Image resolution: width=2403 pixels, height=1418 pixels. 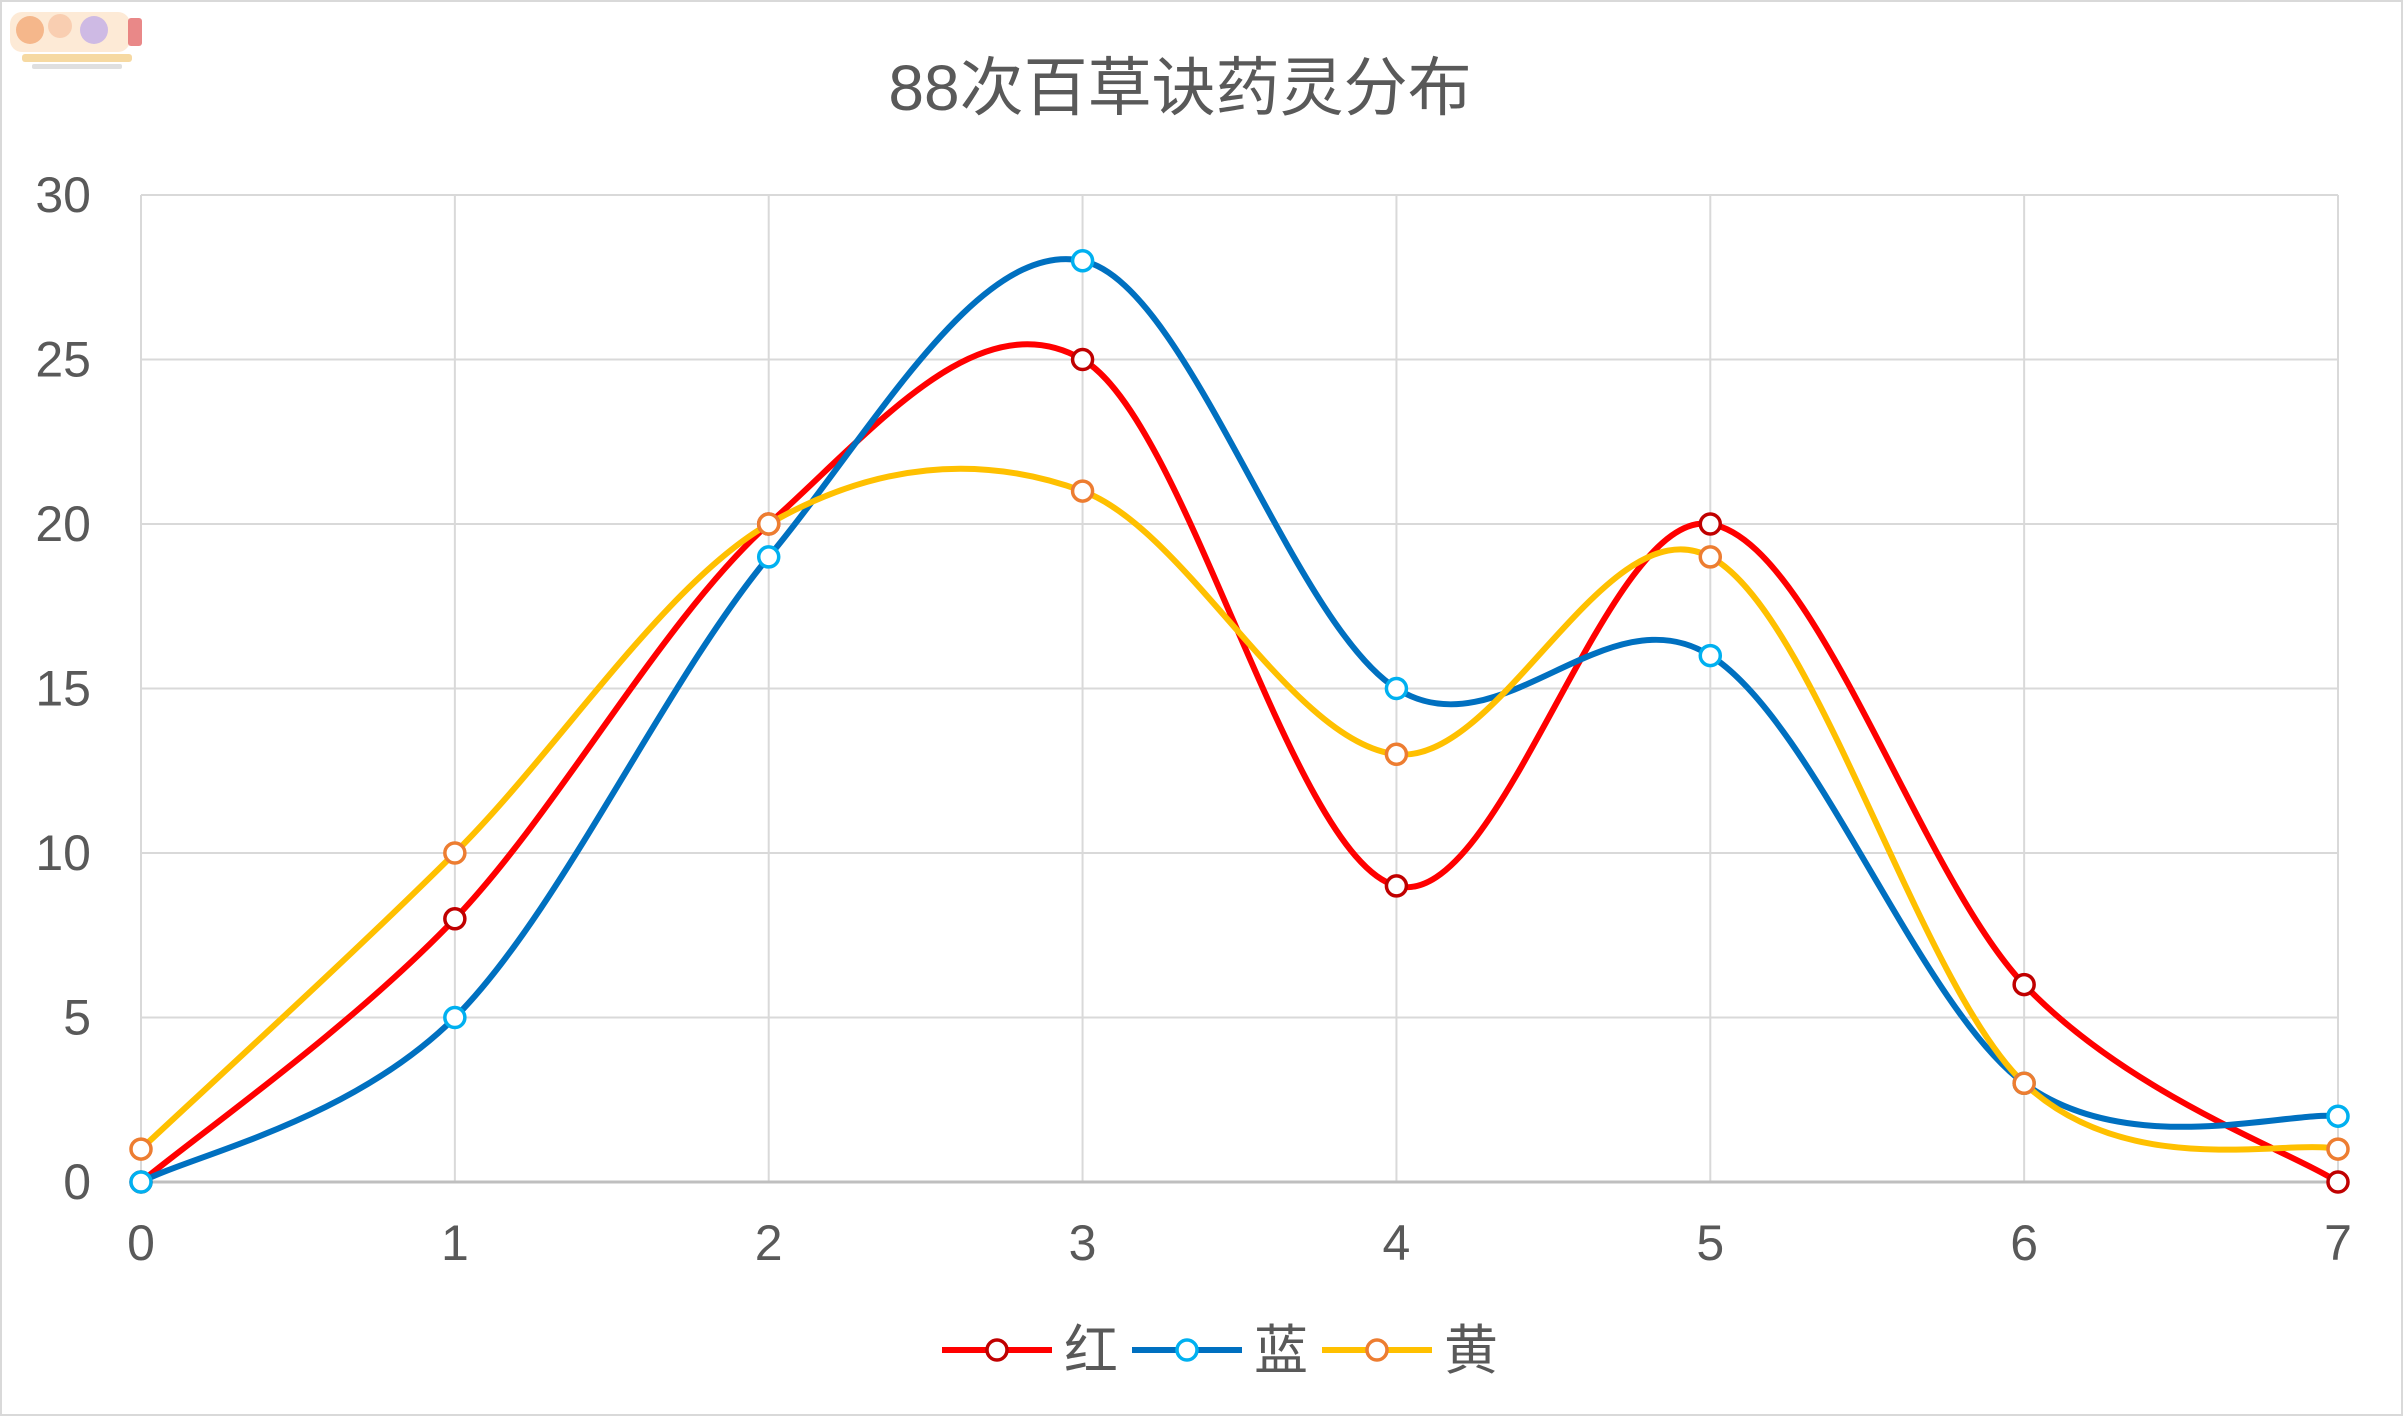 I want to click on y-tick-label: 10, so click(x=63, y=853).